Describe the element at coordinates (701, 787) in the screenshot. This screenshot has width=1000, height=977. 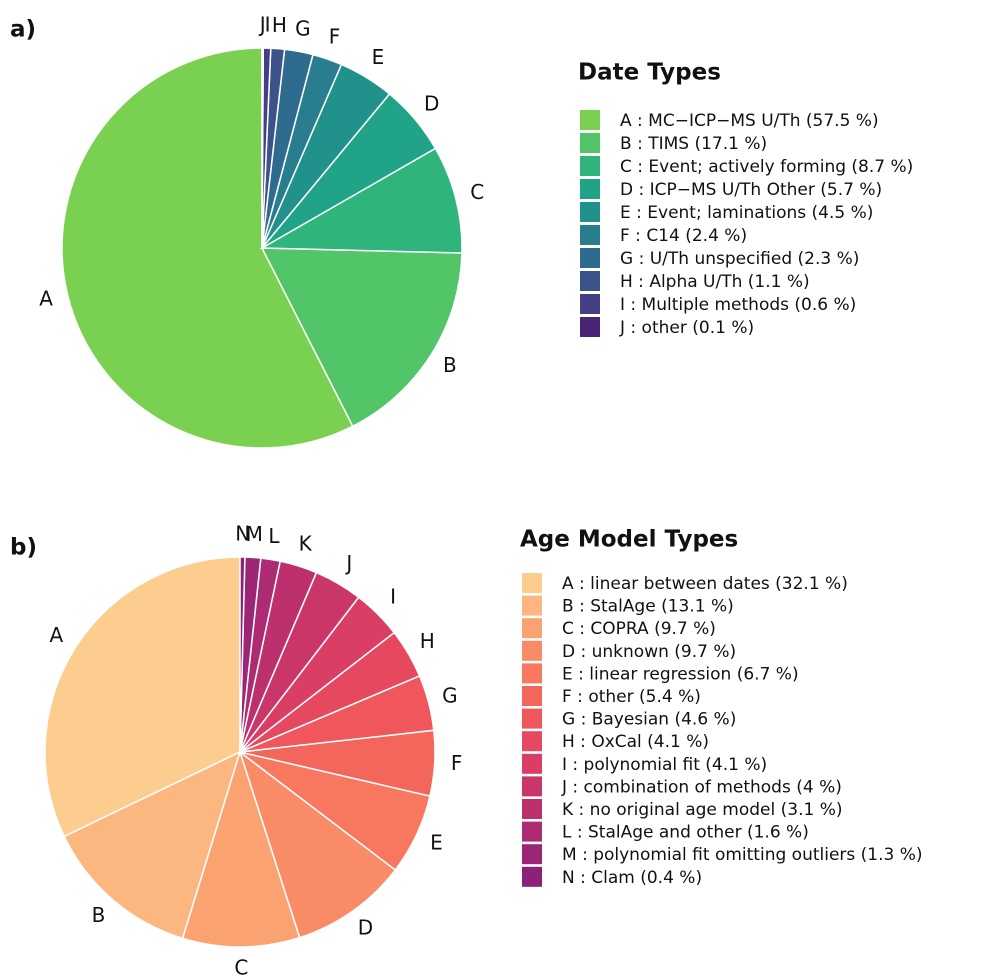
I see `legend-label: J : combination of methods (4 %)` at that location.